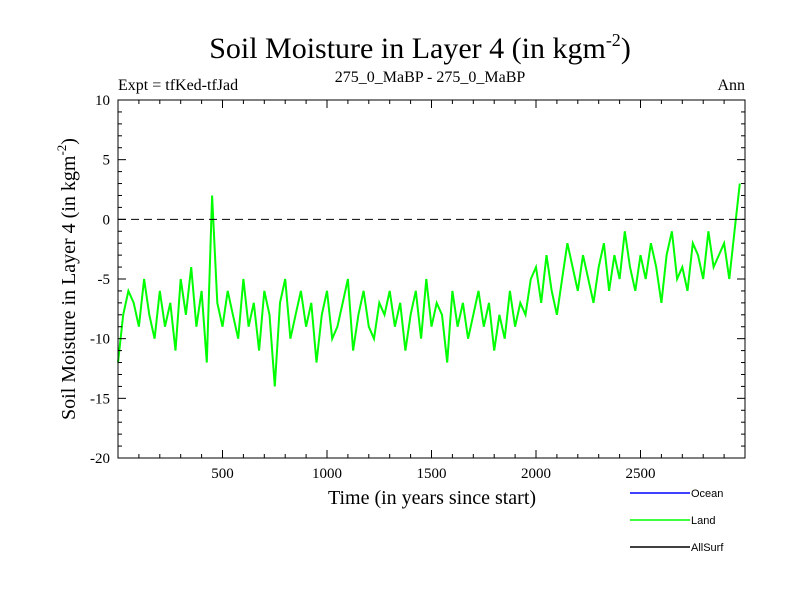 This screenshot has width=800, height=600. I want to click on y-tick-label: 0, so click(107, 220).